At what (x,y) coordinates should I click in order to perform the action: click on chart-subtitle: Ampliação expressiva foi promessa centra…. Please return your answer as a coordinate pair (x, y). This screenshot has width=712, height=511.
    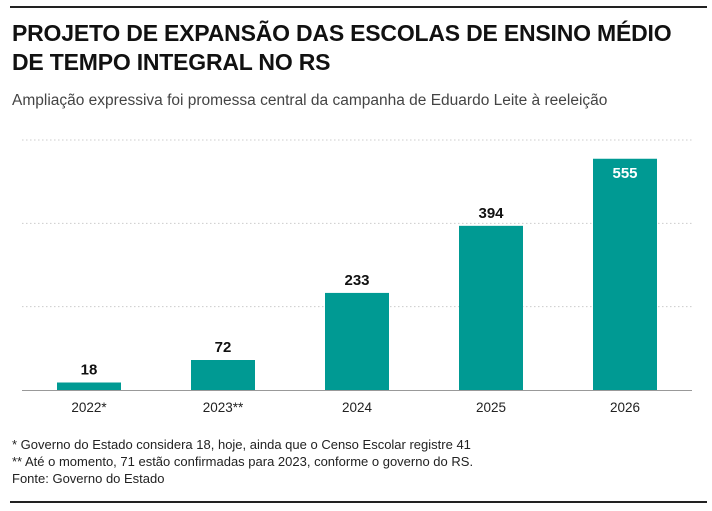
    Looking at the image, I should click on (310, 100).